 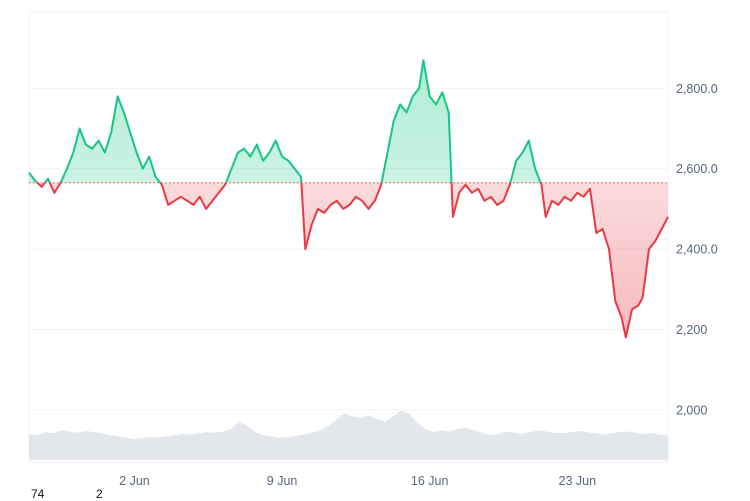 What do you see at coordinates (282, 481) in the screenshot?
I see `x-tick-label: 9 Jun` at bounding box center [282, 481].